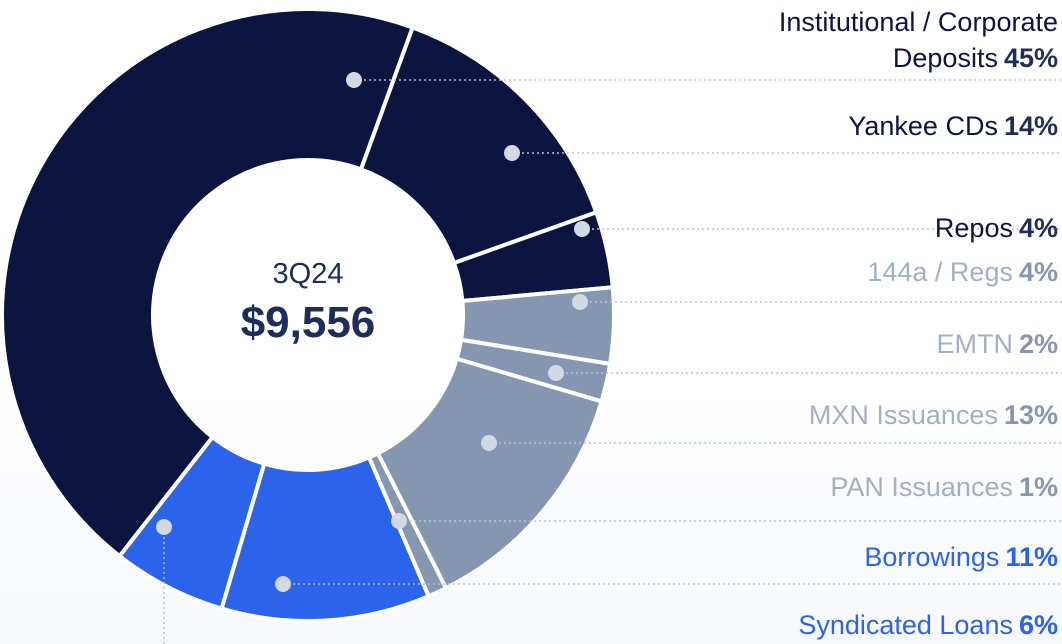  What do you see at coordinates (921, 487) in the screenshot?
I see `category-name: PAN Issuances` at bounding box center [921, 487].